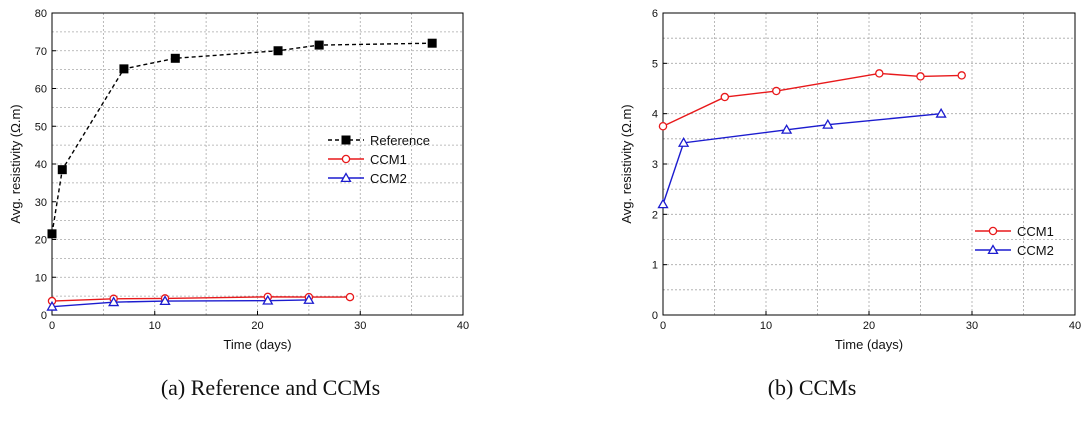 The width and height of the screenshot is (1083, 432). I want to click on chart-a-legend-label: CCM2, so click(388, 178).